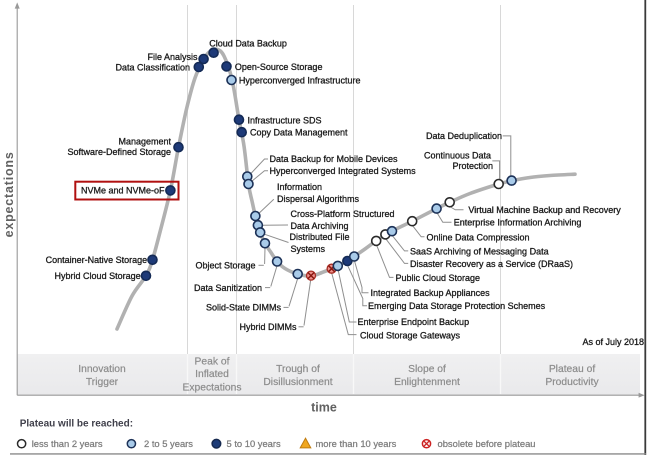 The height and width of the screenshot is (455, 648). What do you see at coordinates (299, 133) in the screenshot?
I see `svg-text: Copy Data Management` at bounding box center [299, 133].